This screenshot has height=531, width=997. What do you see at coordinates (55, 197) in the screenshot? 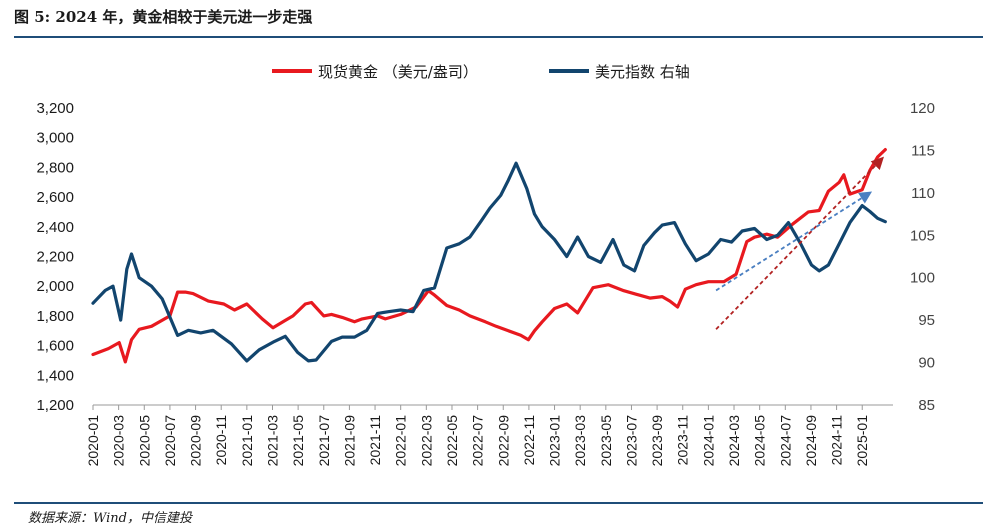
I see `y-left-tick-label: 2,600` at bounding box center [55, 197].